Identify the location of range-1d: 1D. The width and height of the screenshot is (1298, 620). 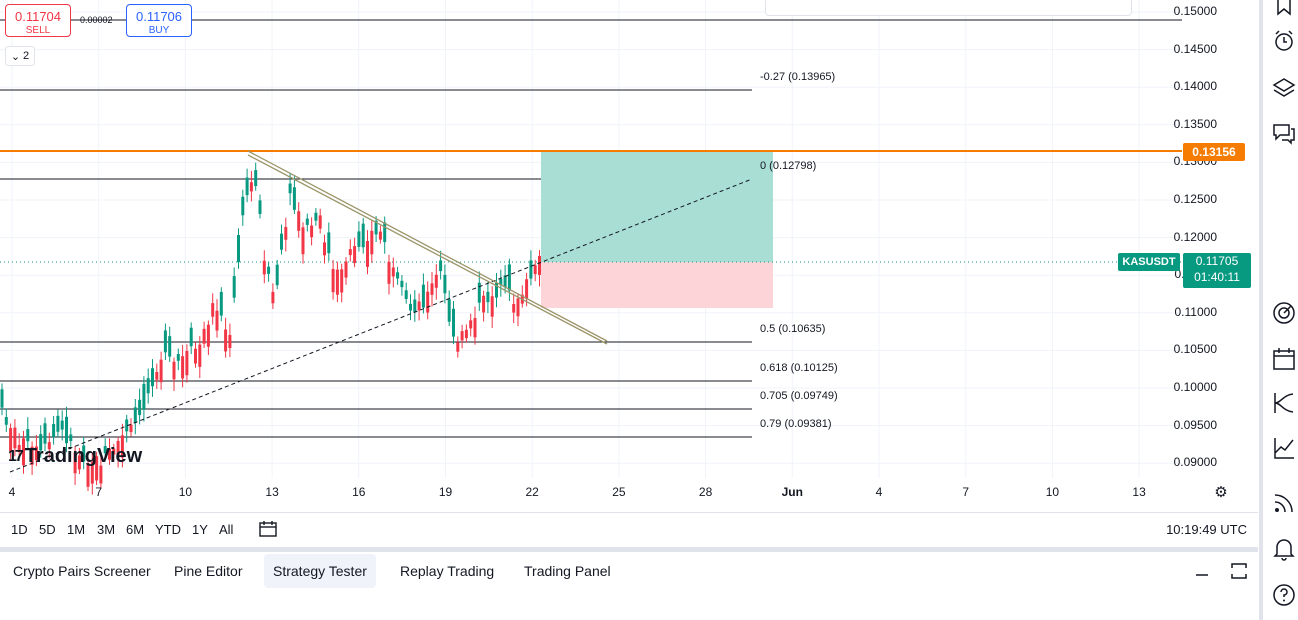
(19, 529).